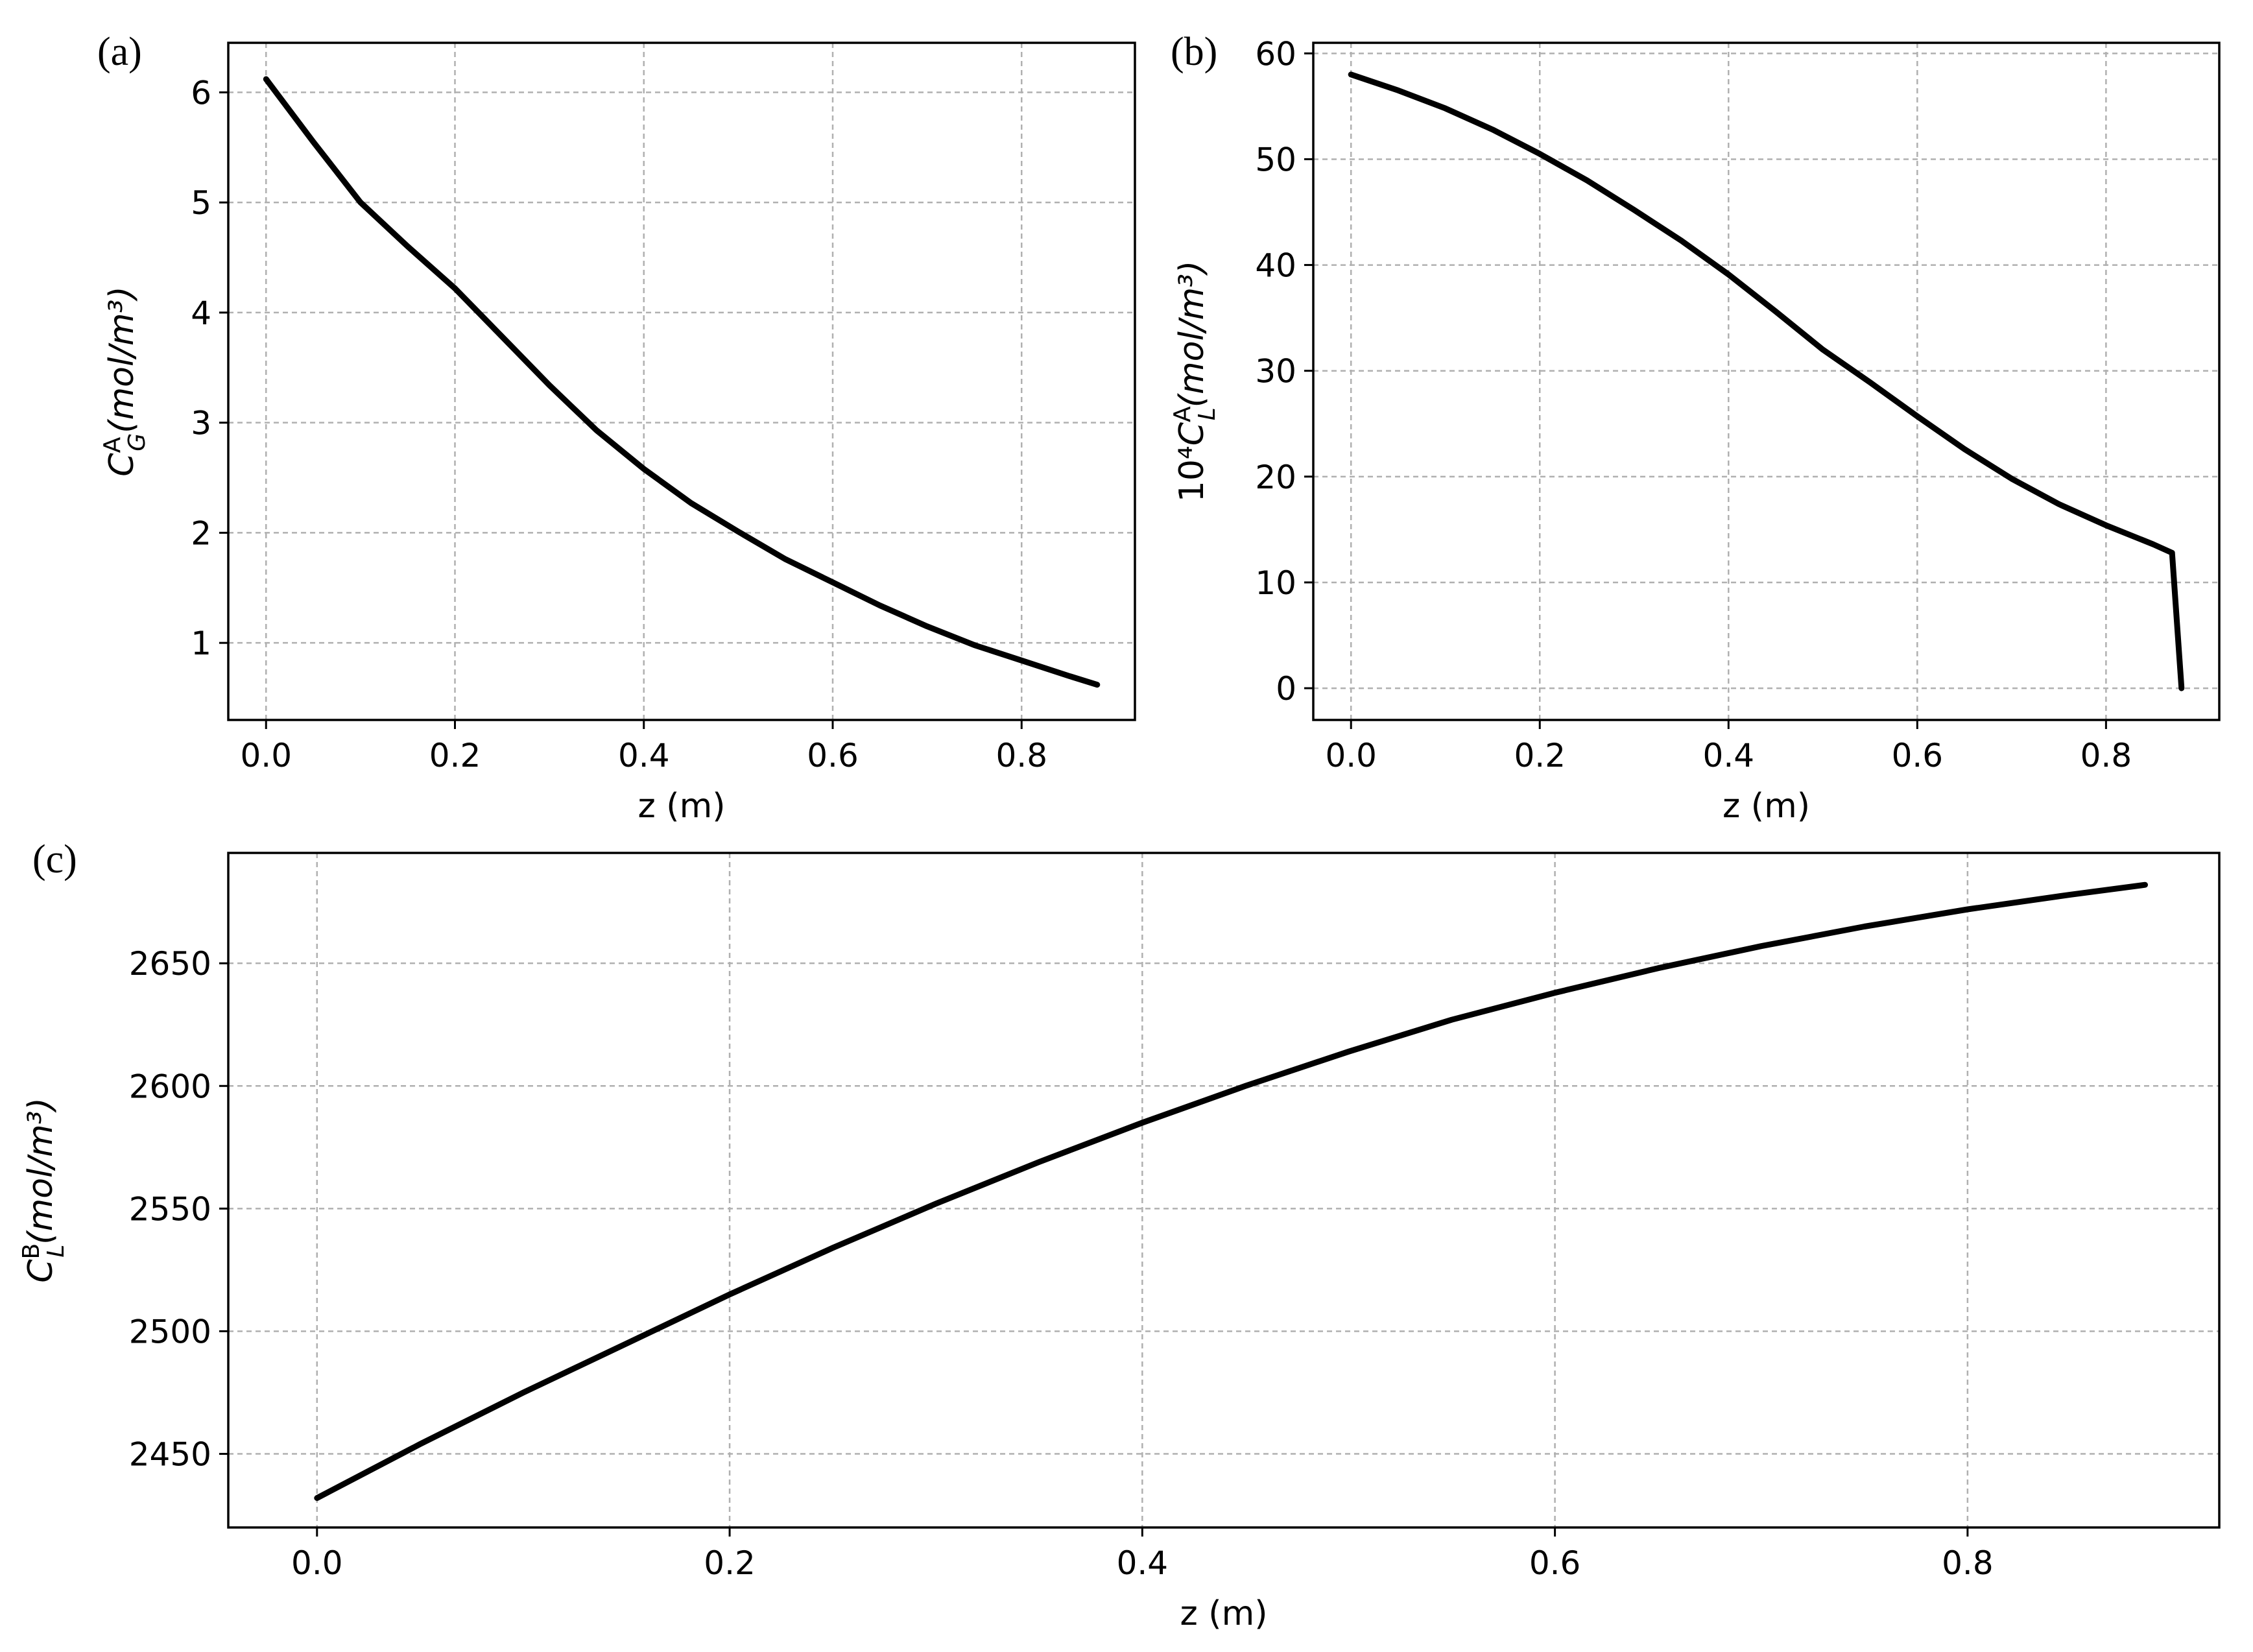 This screenshot has height=1652, width=2253. I want to click on y-tick-label: 2450, so click(170, 1455).